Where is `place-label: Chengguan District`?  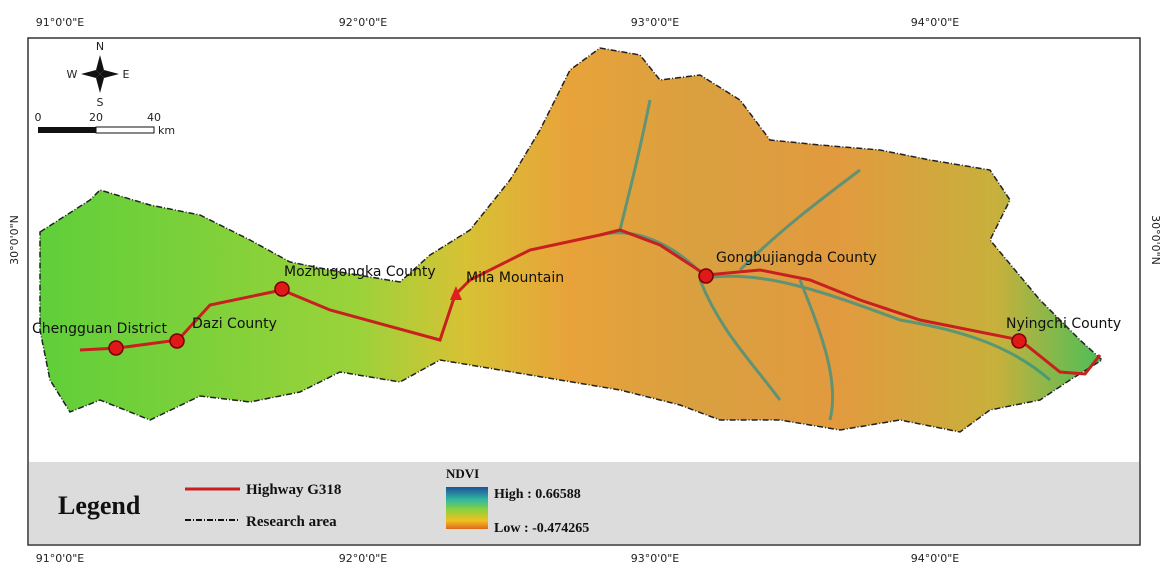 place-label: Chengguan District is located at coordinates (99, 329).